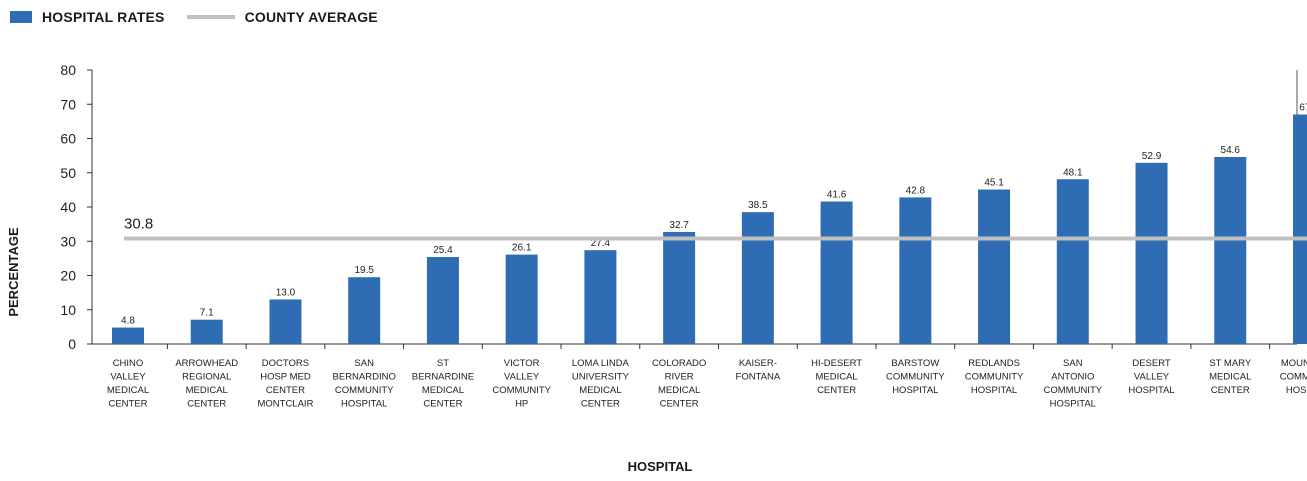  Describe the element at coordinates (282, 17) in the screenshot. I see `legend-item-county-average: COUNTY AVERAGE` at that location.